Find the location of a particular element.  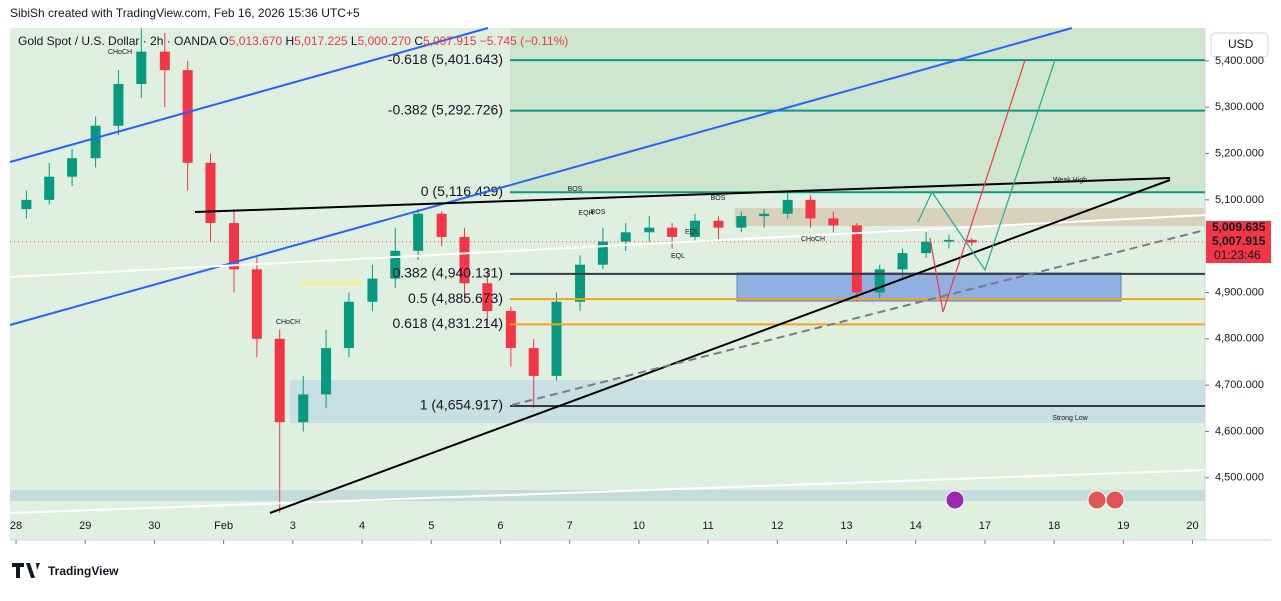

brand-logo is located at coordinates (26, 570).